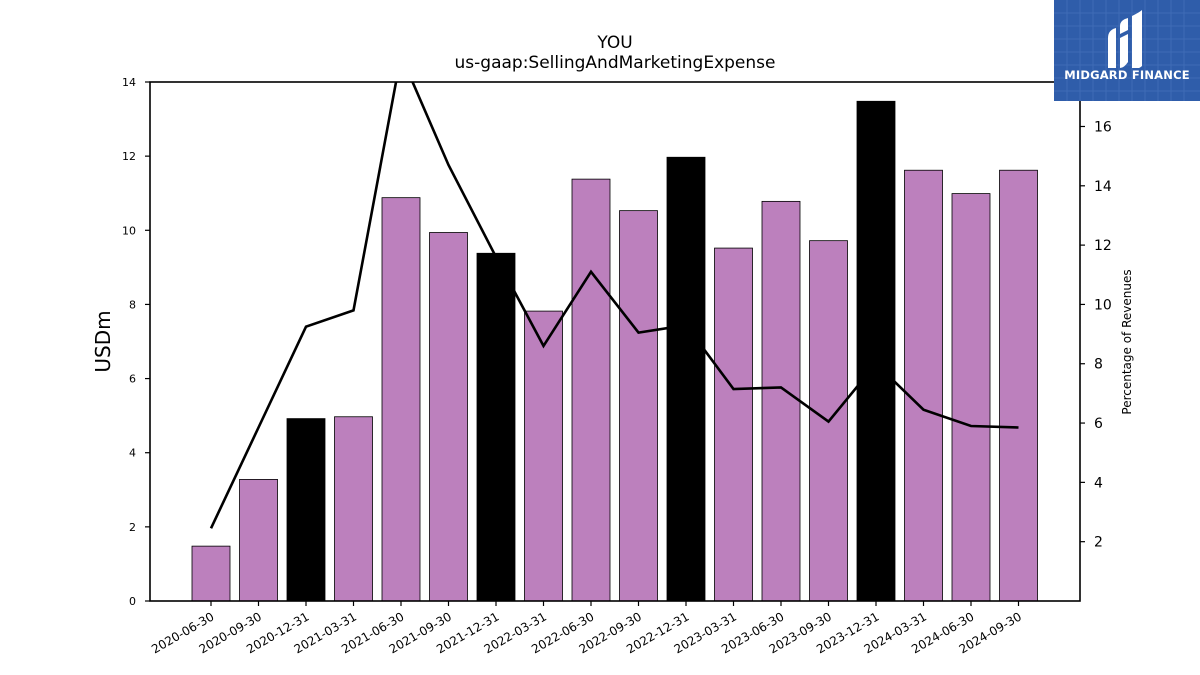  What do you see at coordinates (1125, 39) in the screenshot?
I see `logo-mark-icon` at bounding box center [1125, 39].